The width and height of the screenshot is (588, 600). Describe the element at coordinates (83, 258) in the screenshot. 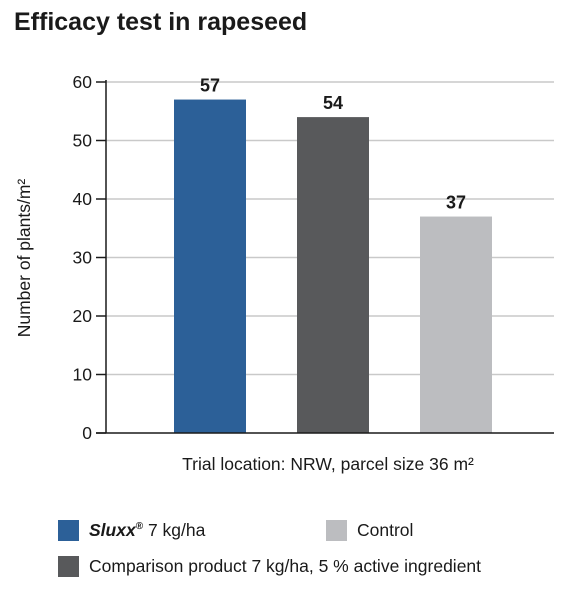

I see `y-tick-label: 30` at that location.